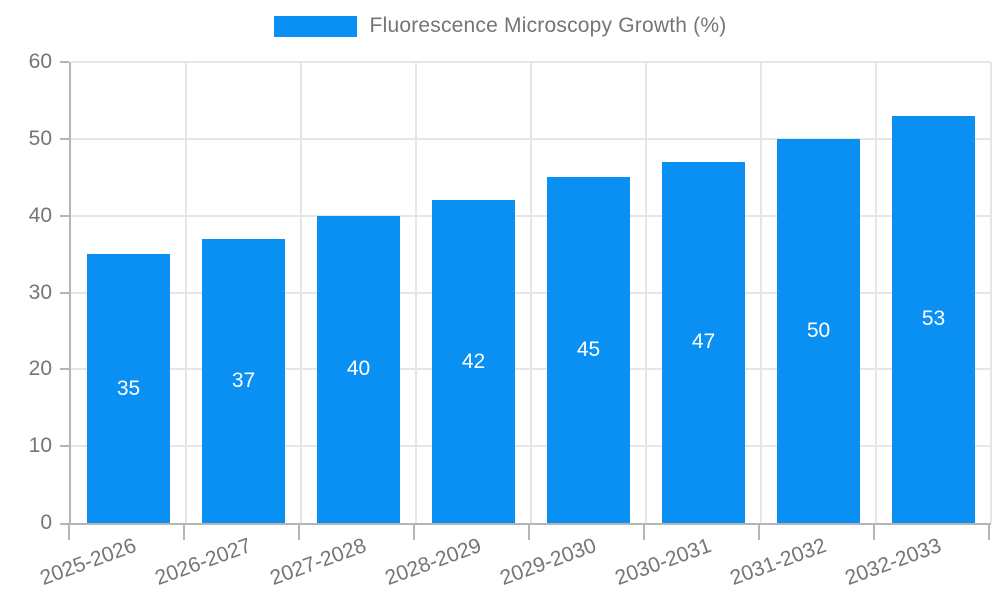 The height and width of the screenshot is (600, 1000). What do you see at coordinates (40, 369) in the screenshot?
I see `y-axis-tick-label: 20` at bounding box center [40, 369].